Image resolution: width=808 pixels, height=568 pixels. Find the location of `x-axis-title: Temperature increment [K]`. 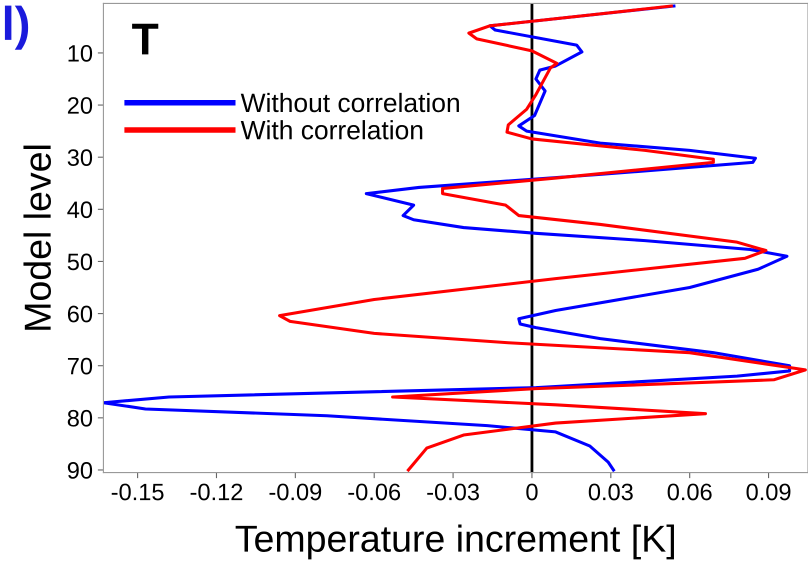

x-axis-title: Temperature increment [K] is located at coordinates (455, 542).